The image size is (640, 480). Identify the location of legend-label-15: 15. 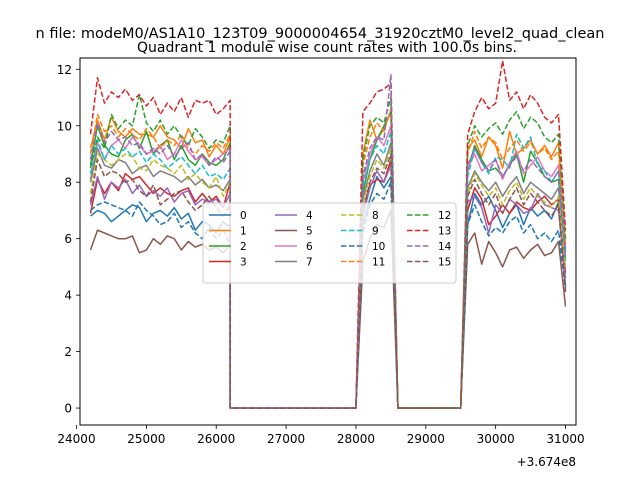
(444, 263).